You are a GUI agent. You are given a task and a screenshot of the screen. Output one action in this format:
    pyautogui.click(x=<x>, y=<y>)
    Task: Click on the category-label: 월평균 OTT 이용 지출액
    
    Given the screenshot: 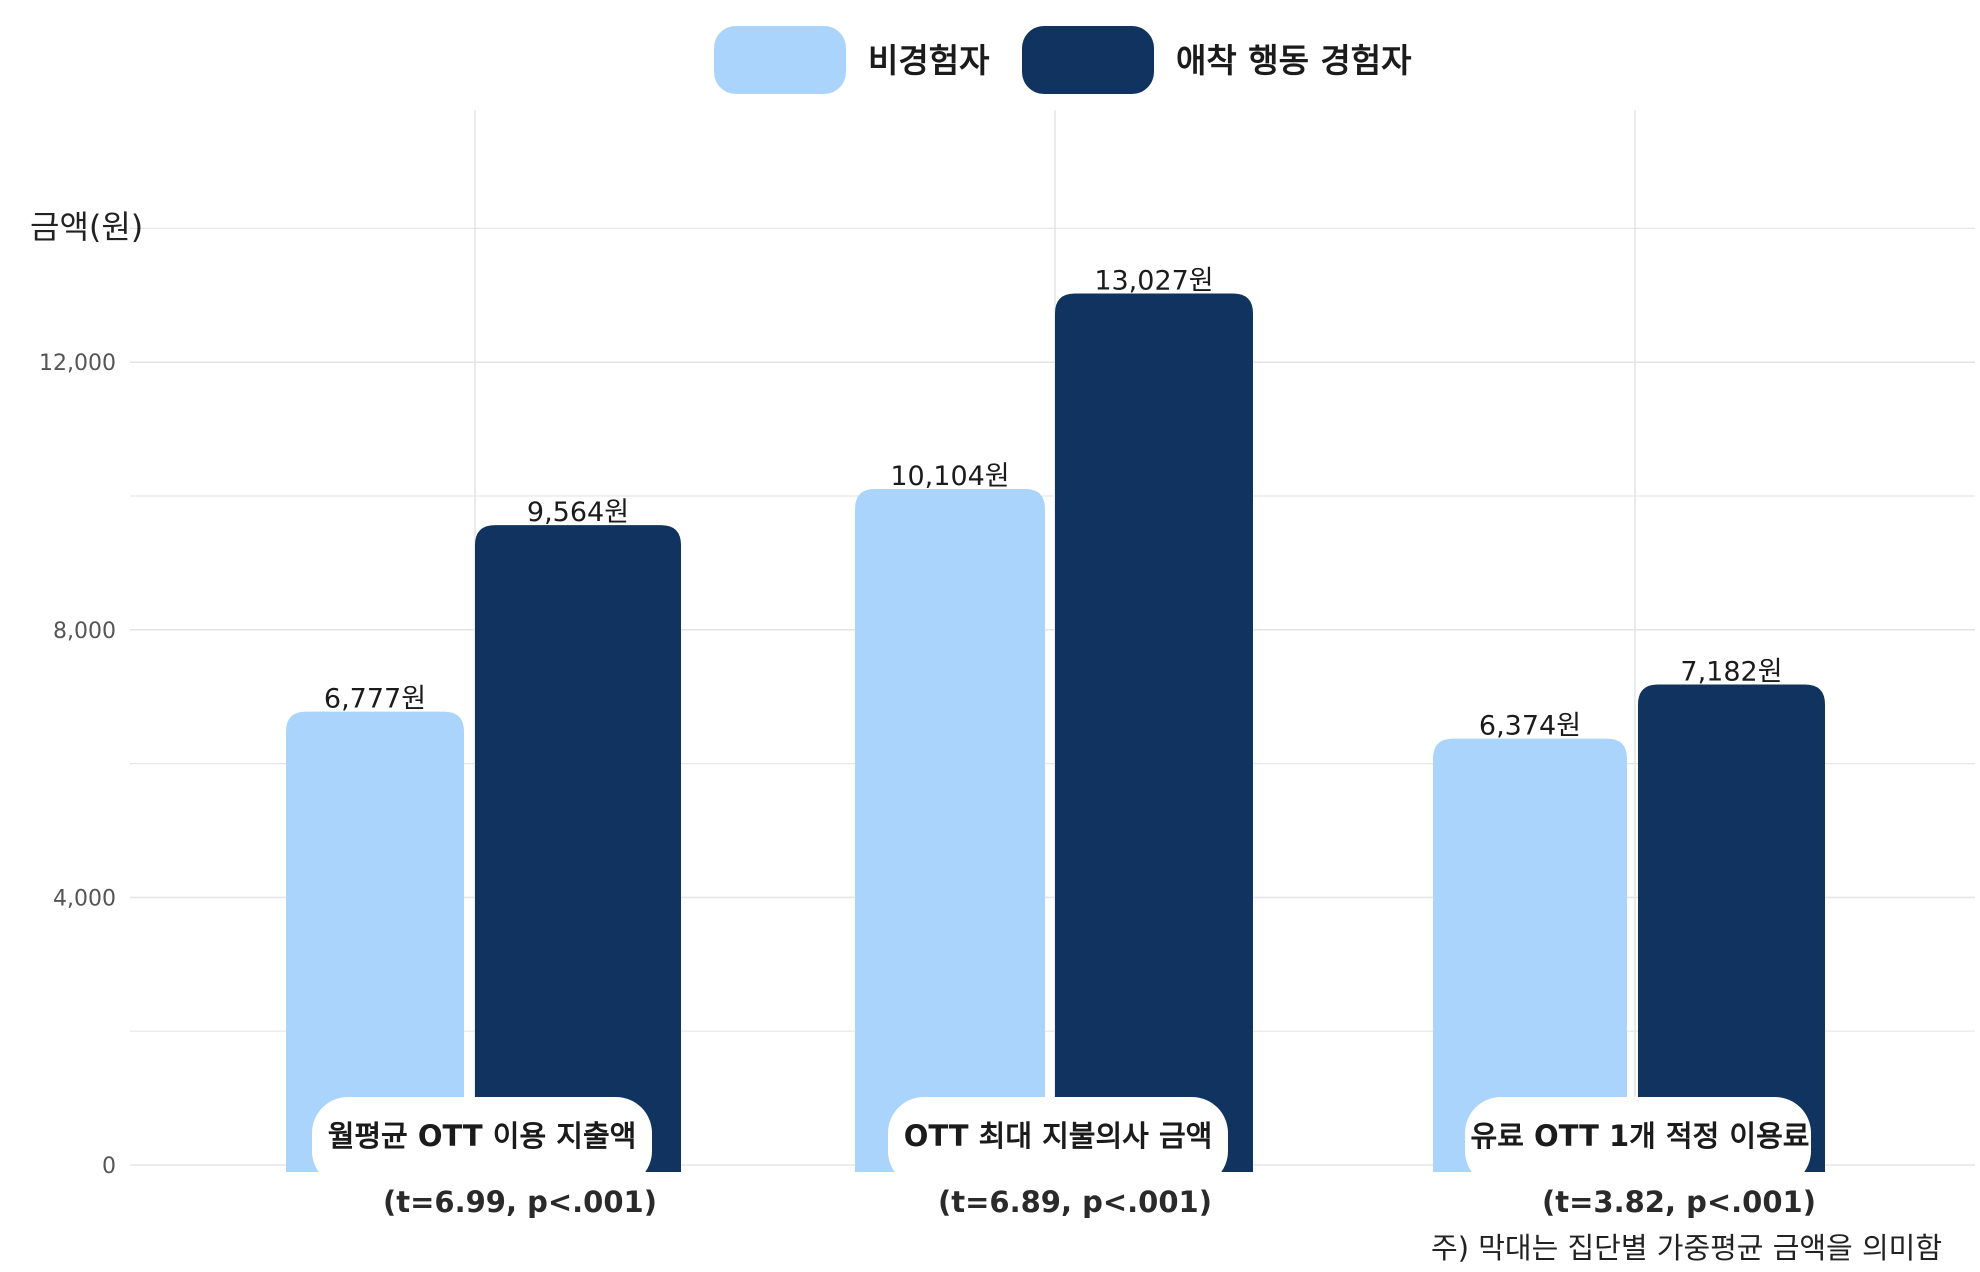 What is the action you would take?
    pyautogui.click(x=482, y=1136)
    